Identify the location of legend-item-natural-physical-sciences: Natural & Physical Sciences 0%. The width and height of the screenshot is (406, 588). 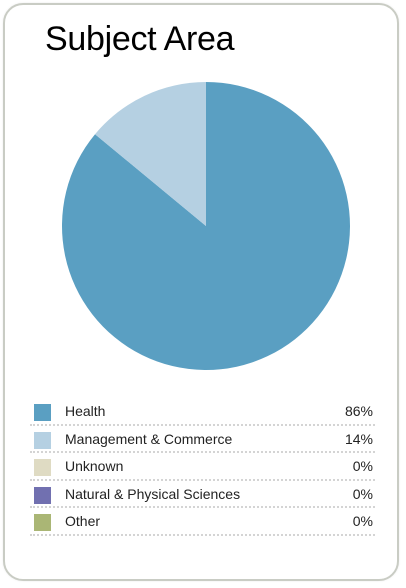
(202, 494).